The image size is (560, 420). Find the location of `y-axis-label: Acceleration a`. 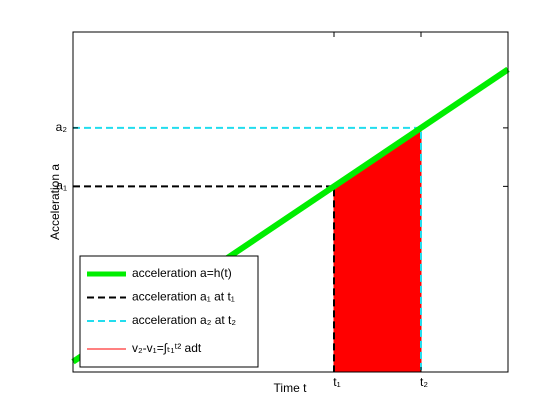

y-axis-label: Acceleration a is located at coordinates (55, 202).